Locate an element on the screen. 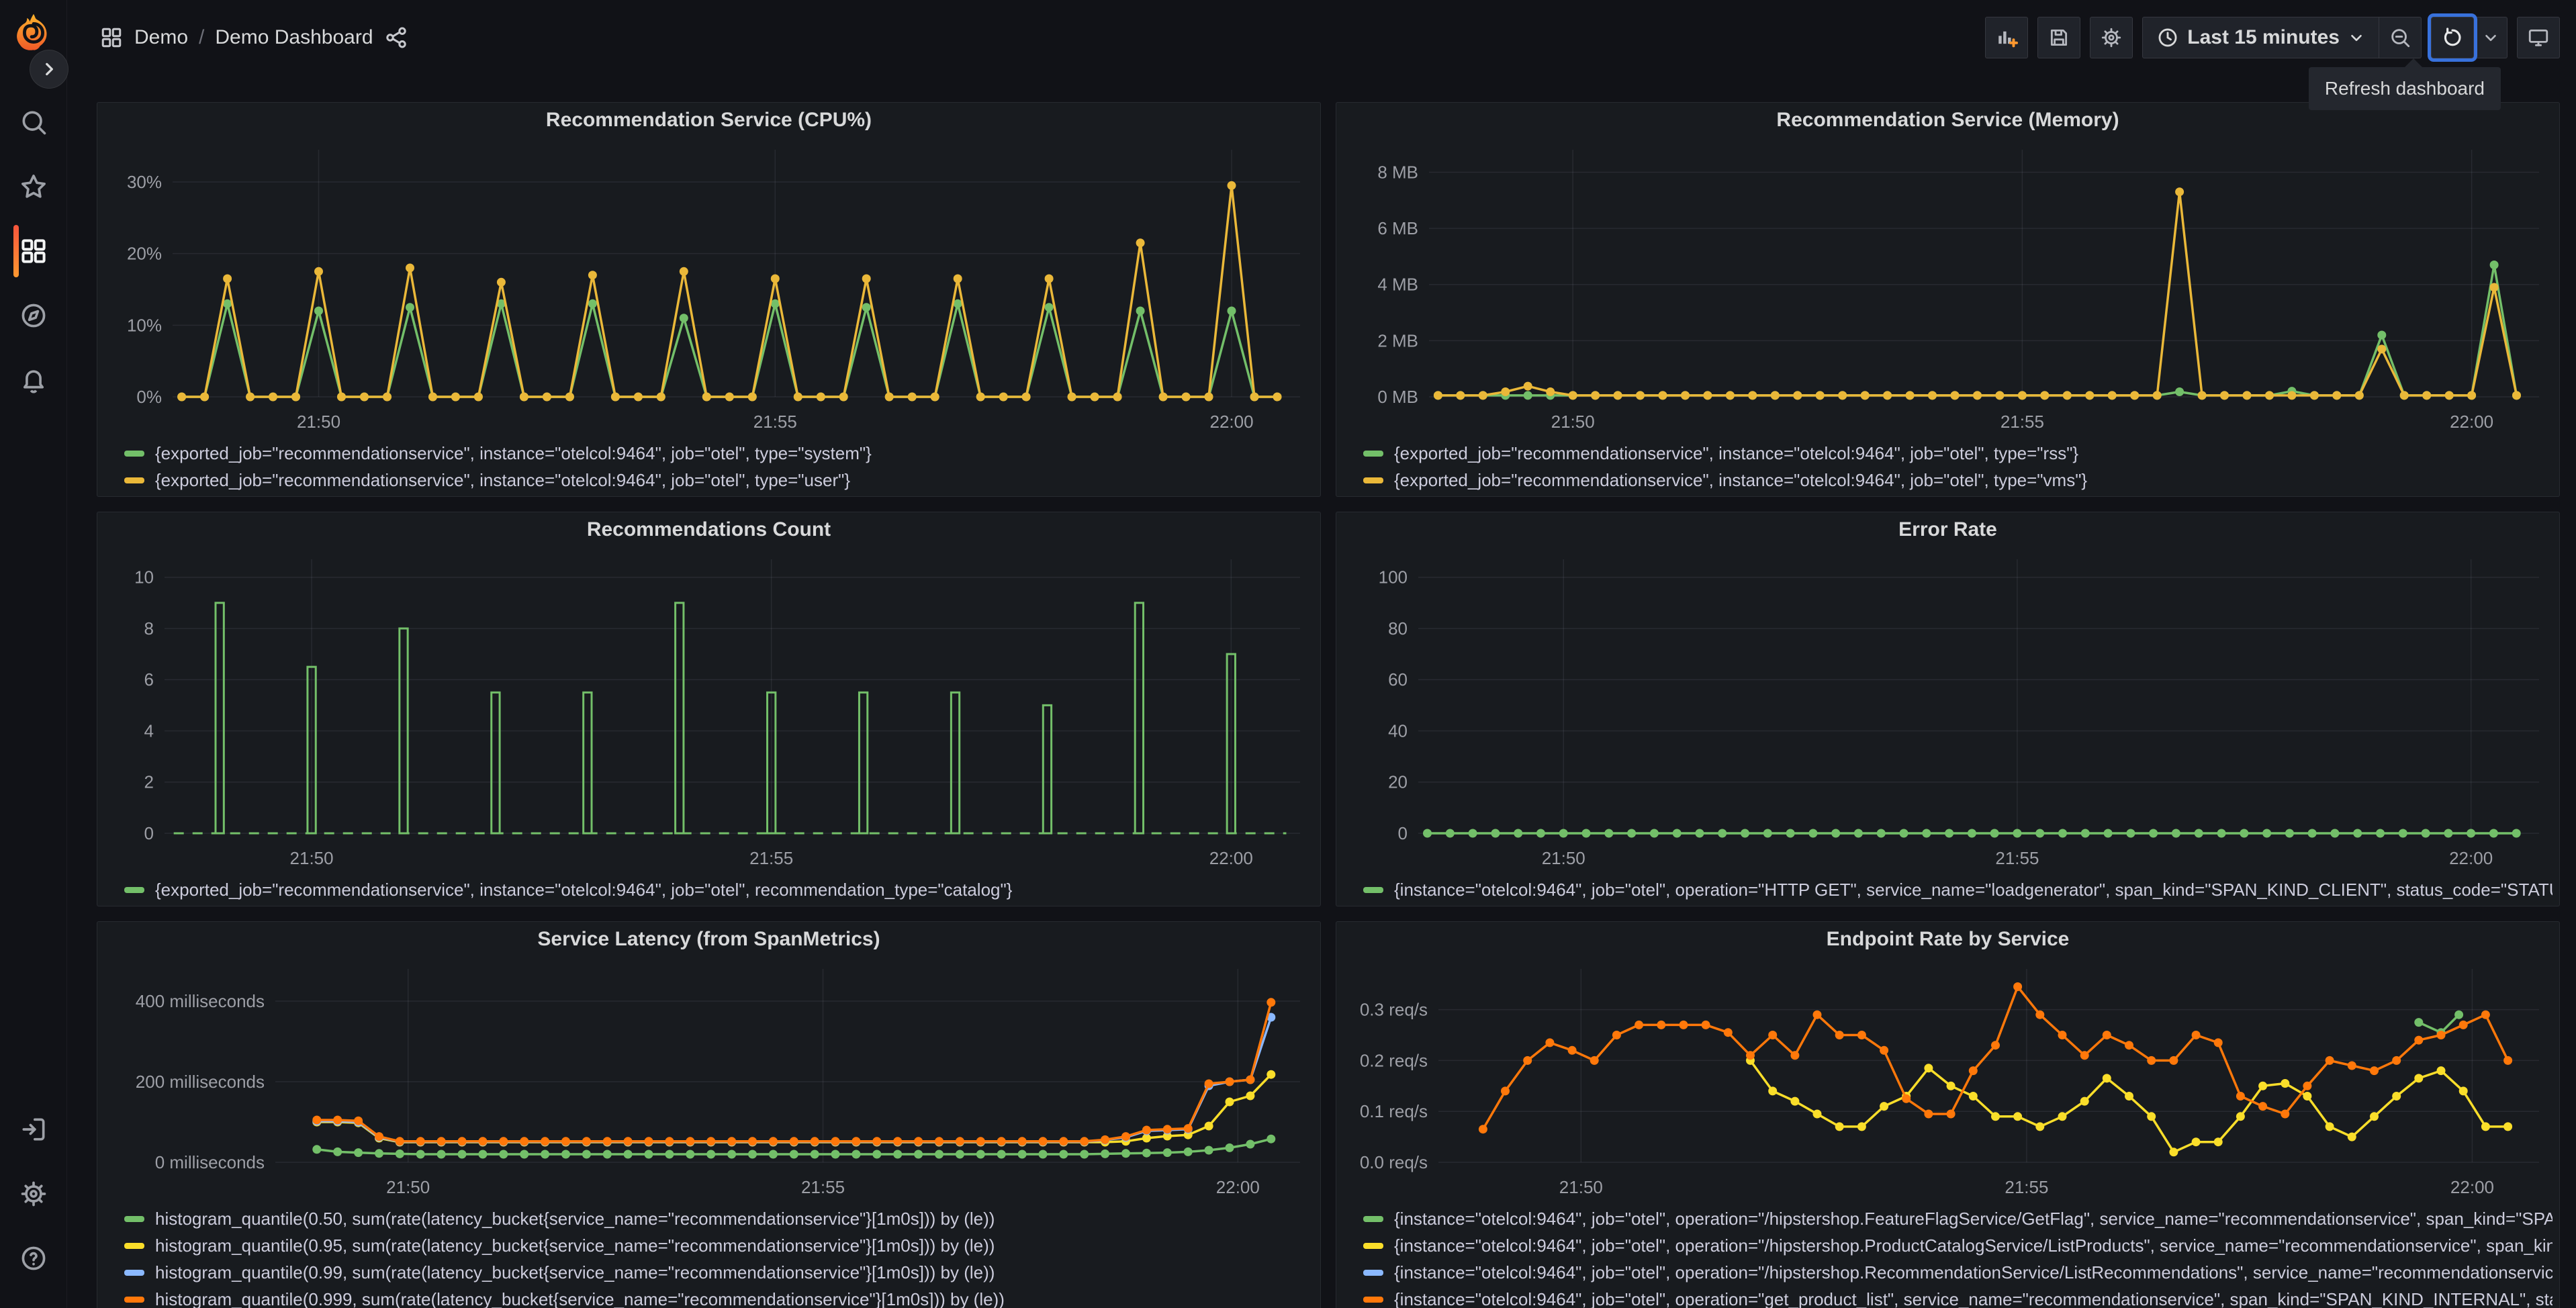  sidebar-item-dashboards is located at coordinates (33, 251).